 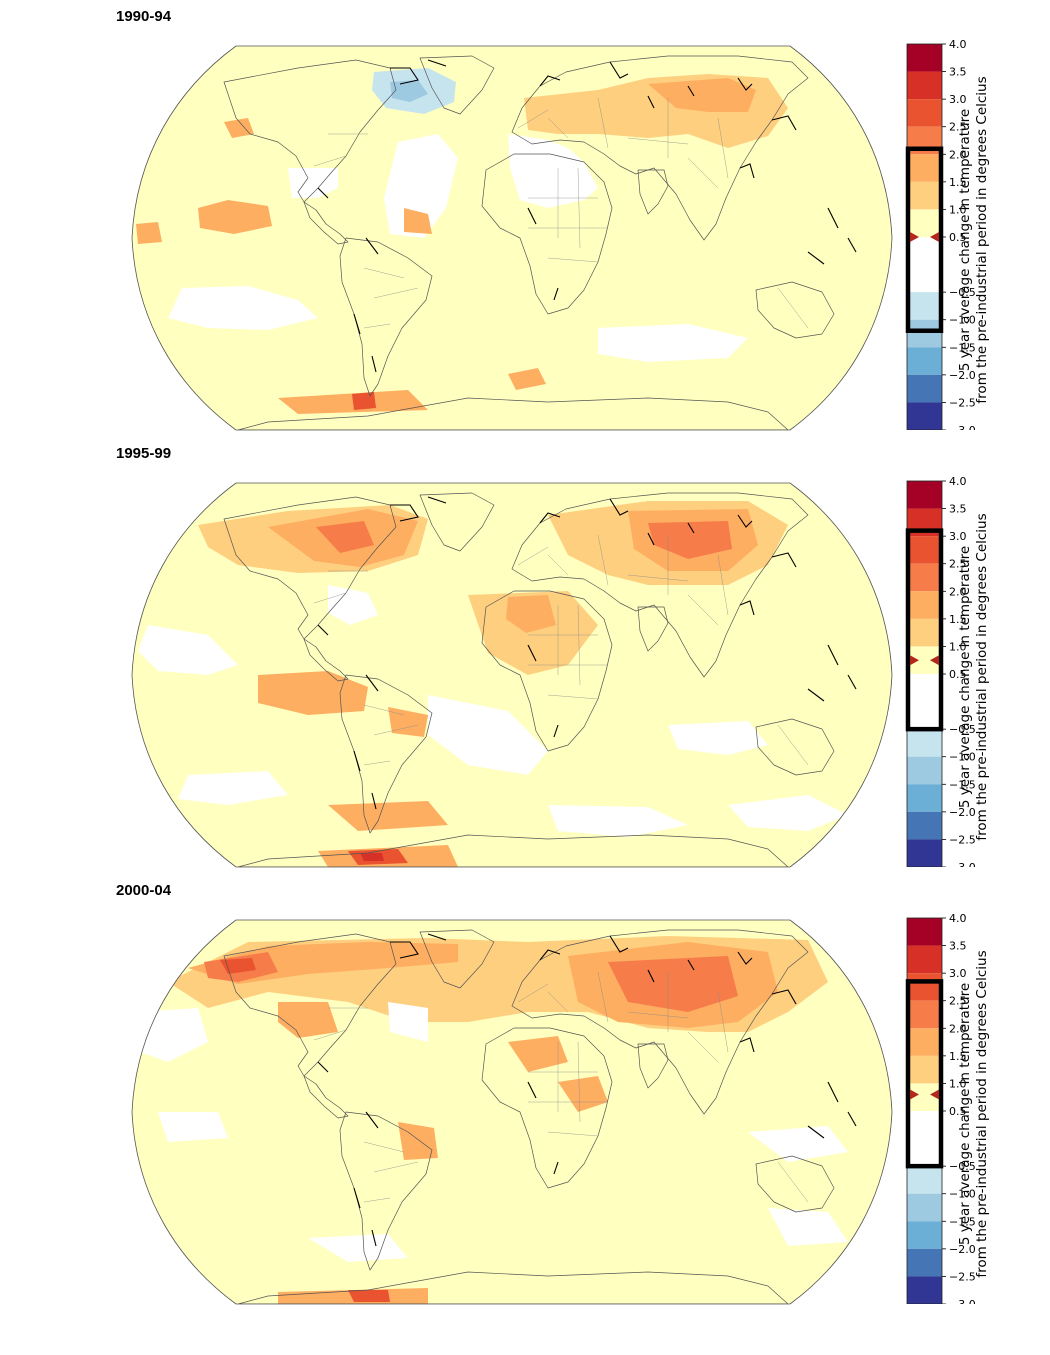 What do you see at coordinates (958, 1001) in the screenshot?
I see `colorbar-tick-label: 2.5` at bounding box center [958, 1001].